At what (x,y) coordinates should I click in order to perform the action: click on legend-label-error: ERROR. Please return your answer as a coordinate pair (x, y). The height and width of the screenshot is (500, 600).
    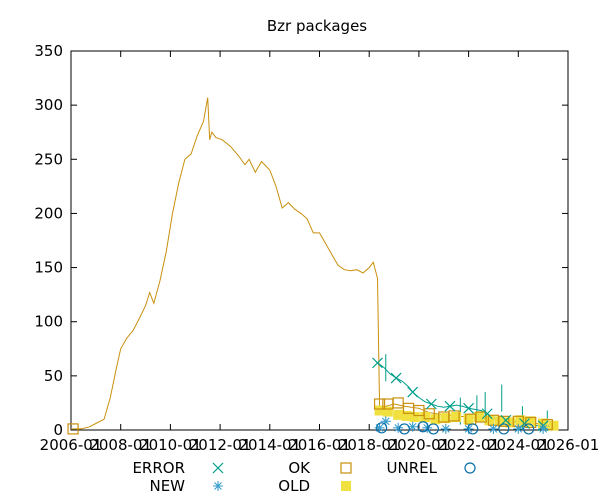
    Looking at the image, I should click on (158, 468).